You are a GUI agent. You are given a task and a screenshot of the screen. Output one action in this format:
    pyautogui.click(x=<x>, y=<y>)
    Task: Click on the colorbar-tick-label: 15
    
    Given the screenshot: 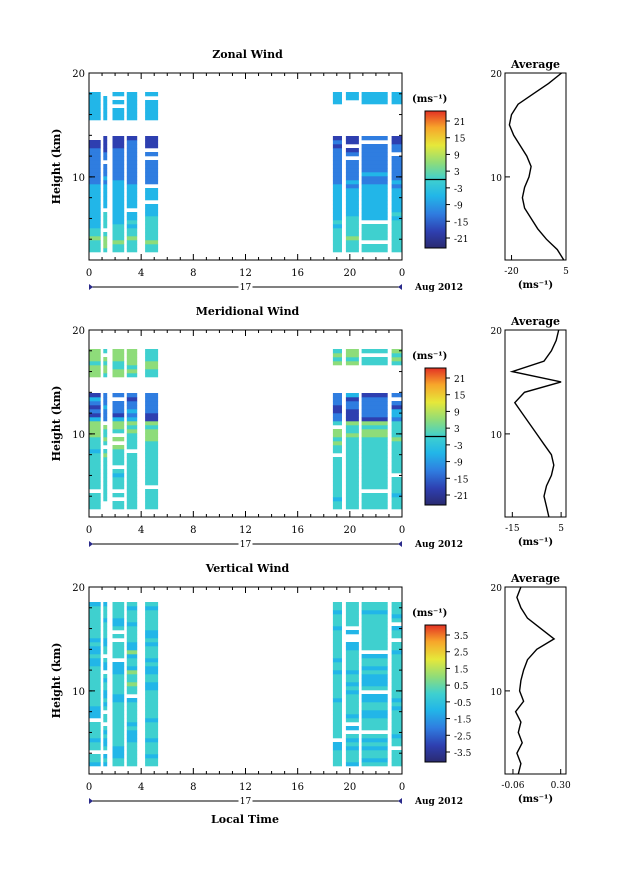 What is the action you would take?
    pyautogui.click(x=460, y=140)
    